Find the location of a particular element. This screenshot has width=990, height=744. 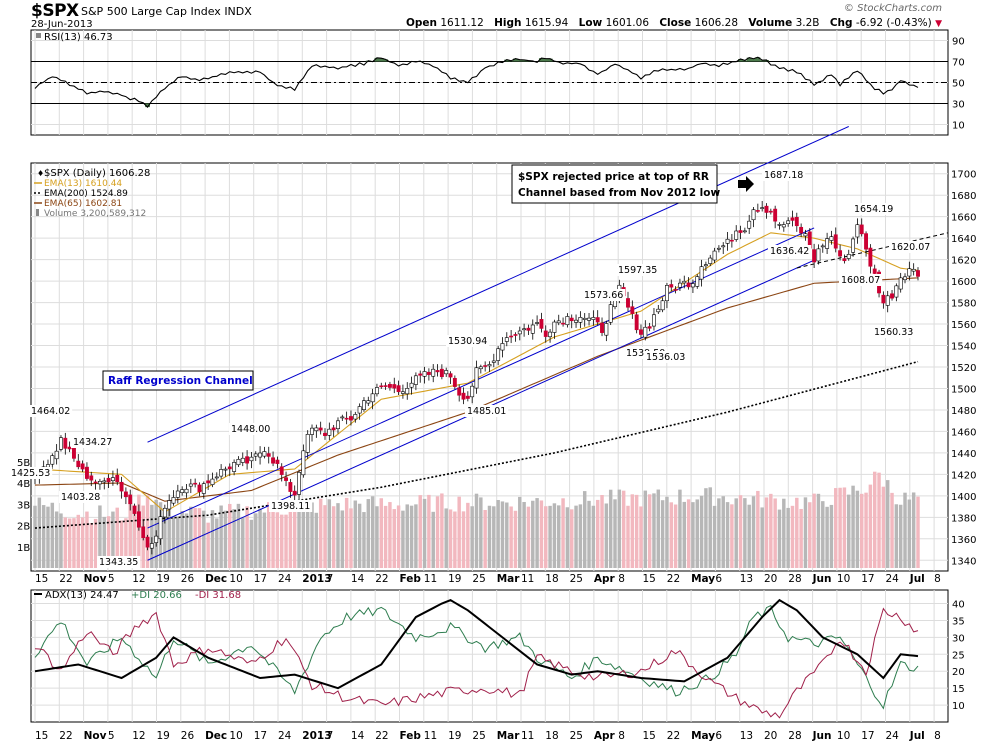

rsi-tick-label: 50 is located at coordinates (958, 84).